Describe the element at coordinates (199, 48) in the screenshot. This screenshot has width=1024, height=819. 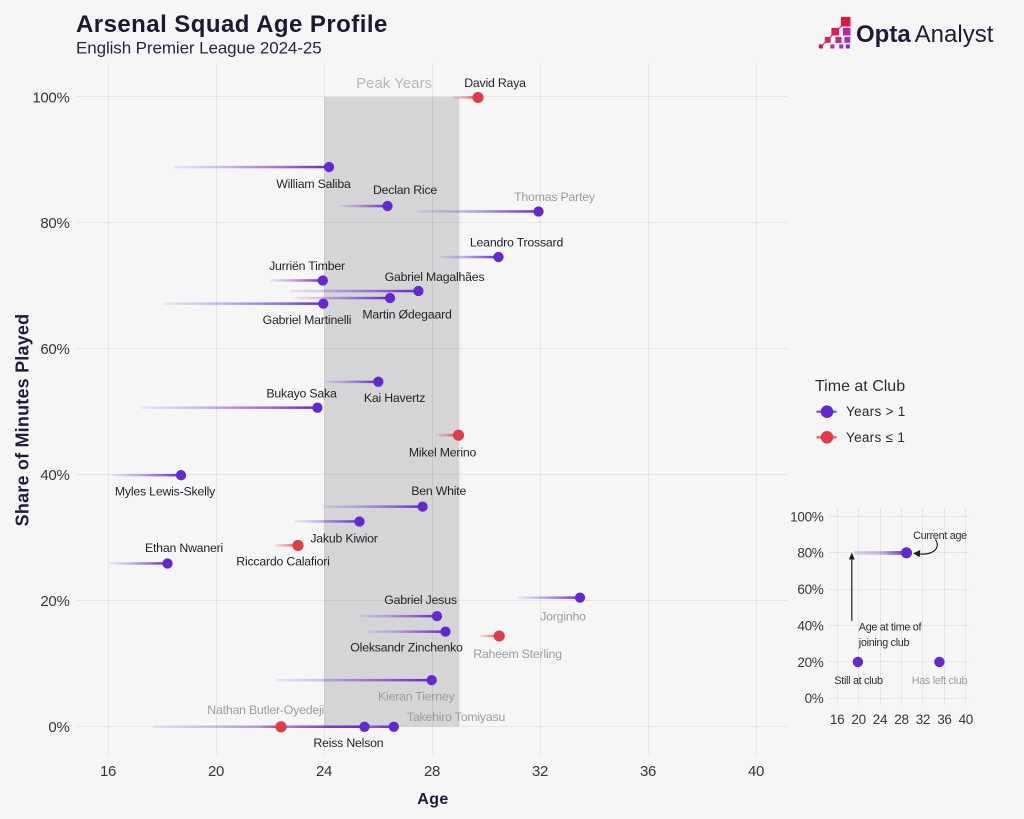
I see `svg-text: English Premier League 2024-25` at that location.